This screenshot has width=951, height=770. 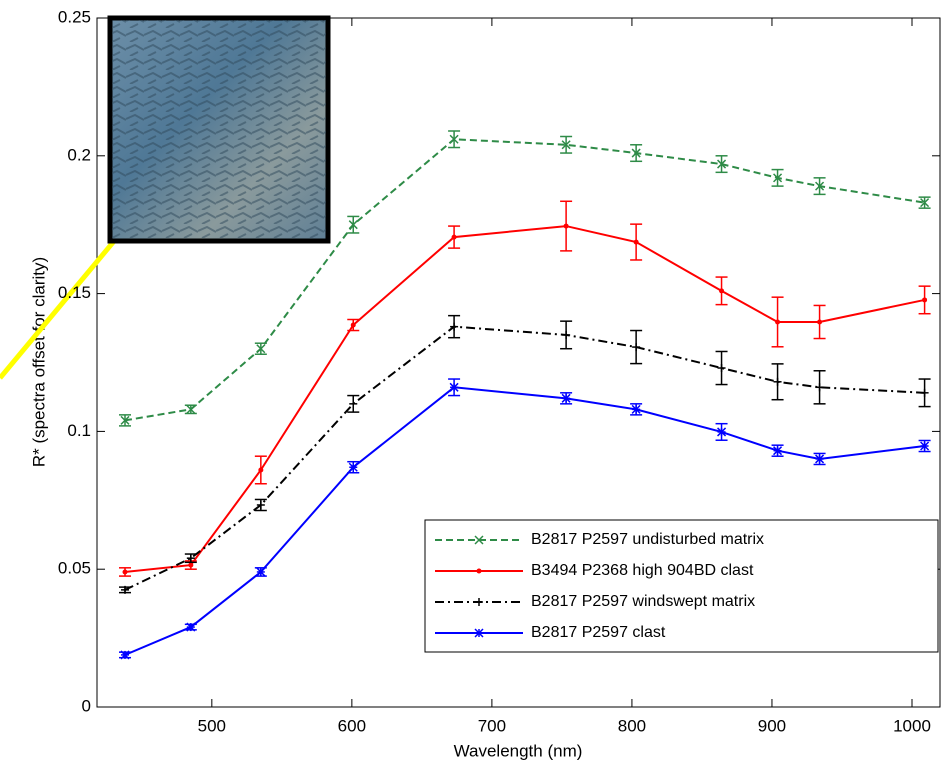 What do you see at coordinates (352, 725) in the screenshot?
I see `x-tick-label: 600` at bounding box center [352, 725].